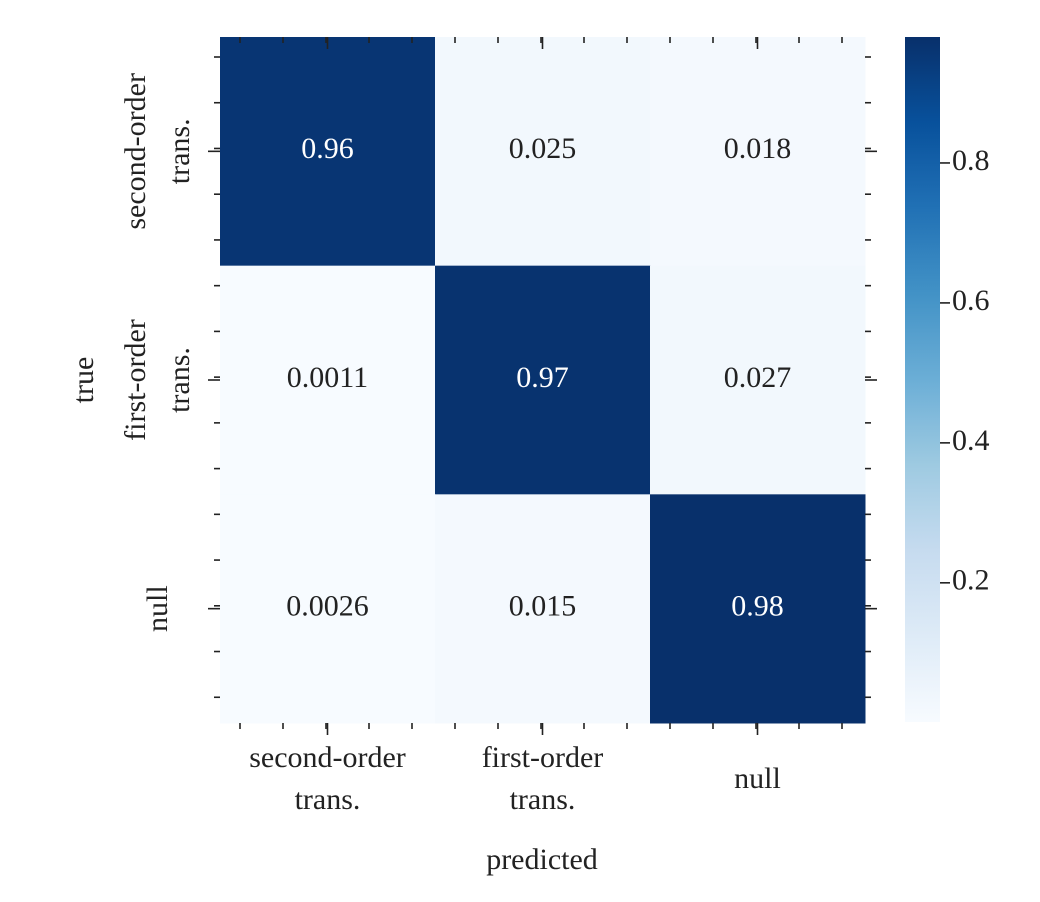  I want to click on y-tick-label: null, so click(157, 608).